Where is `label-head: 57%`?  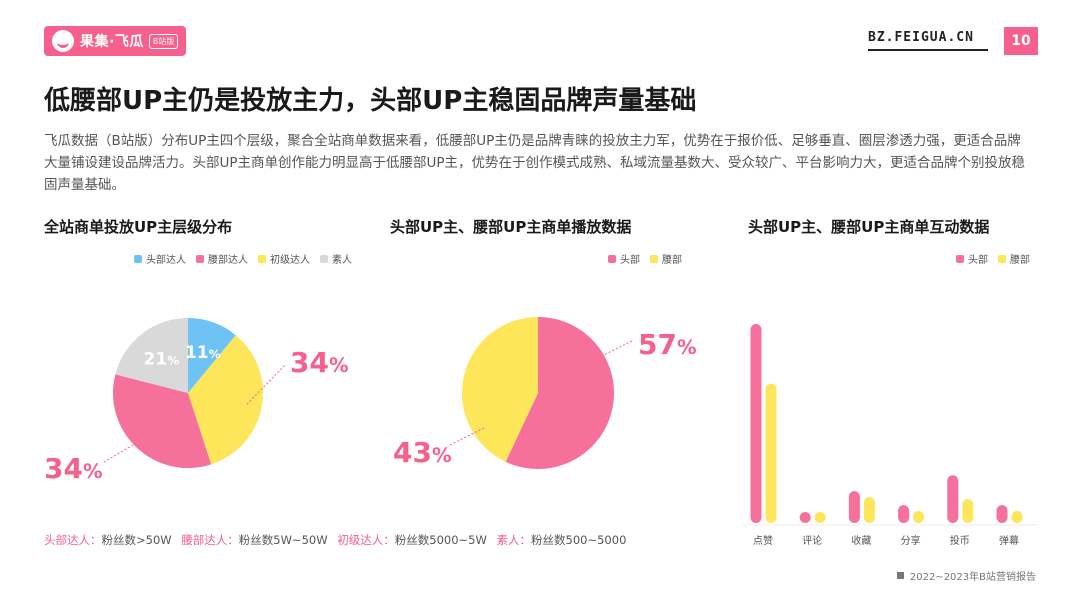 label-head: 57% is located at coordinates (667, 344).